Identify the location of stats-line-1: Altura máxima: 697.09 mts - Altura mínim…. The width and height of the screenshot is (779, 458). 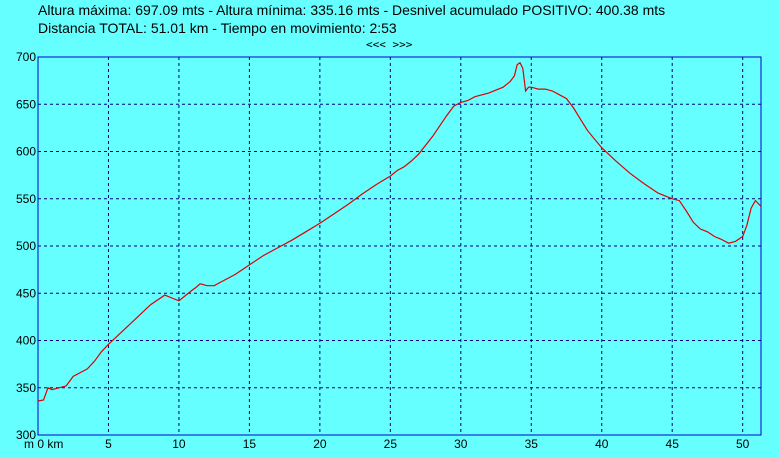
(352, 10).